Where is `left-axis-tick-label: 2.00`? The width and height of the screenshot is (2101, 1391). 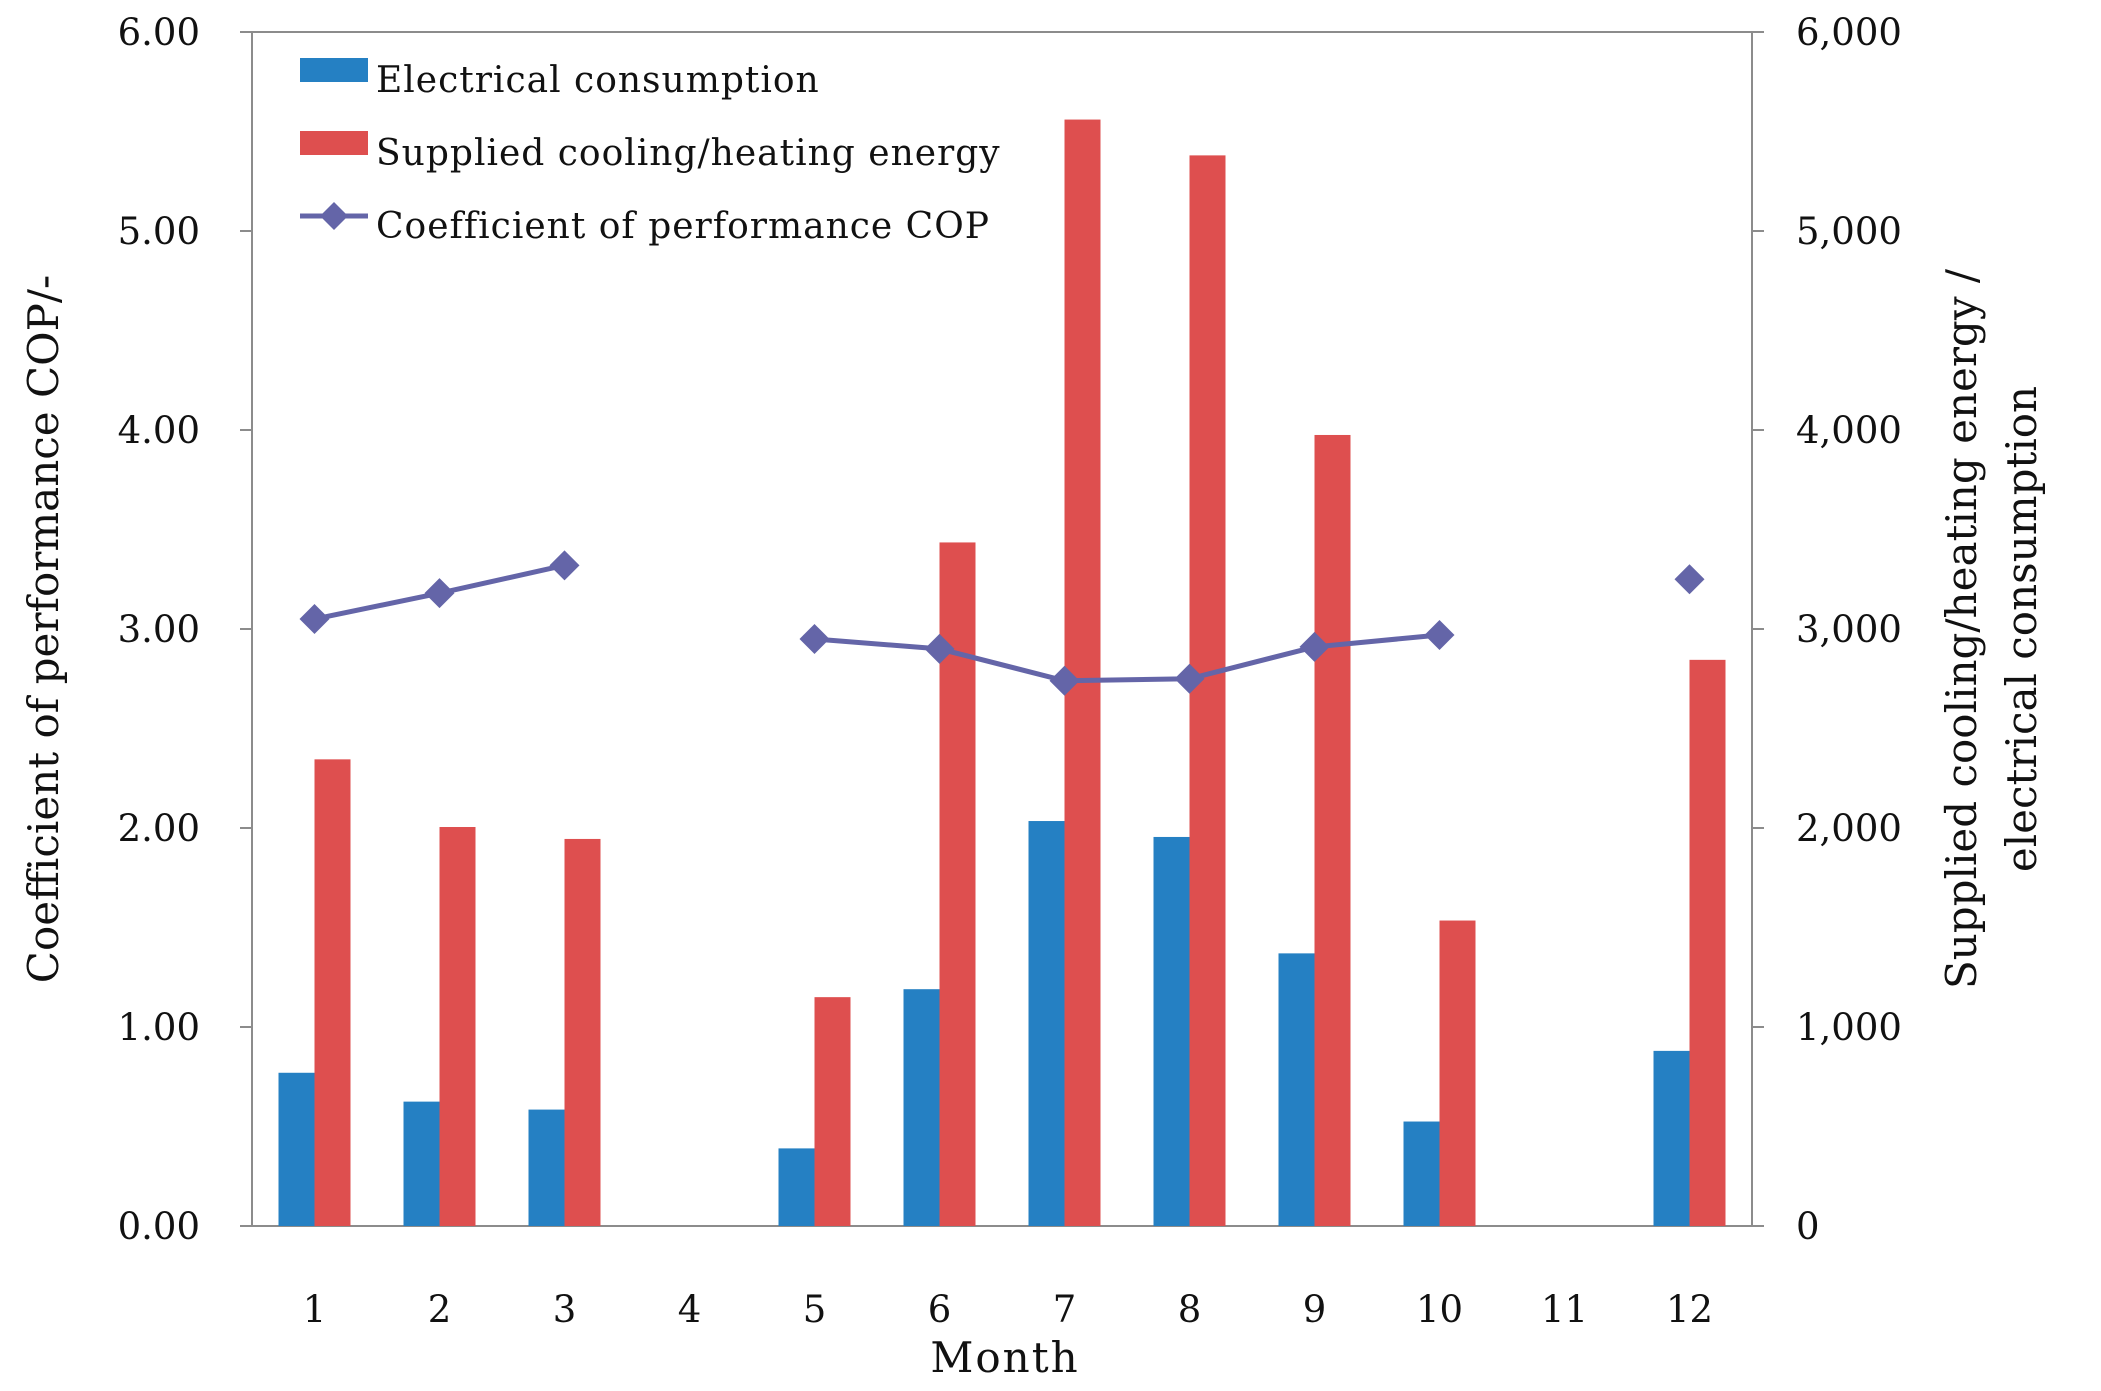 left-axis-tick-label: 2.00 is located at coordinates (159, 828).